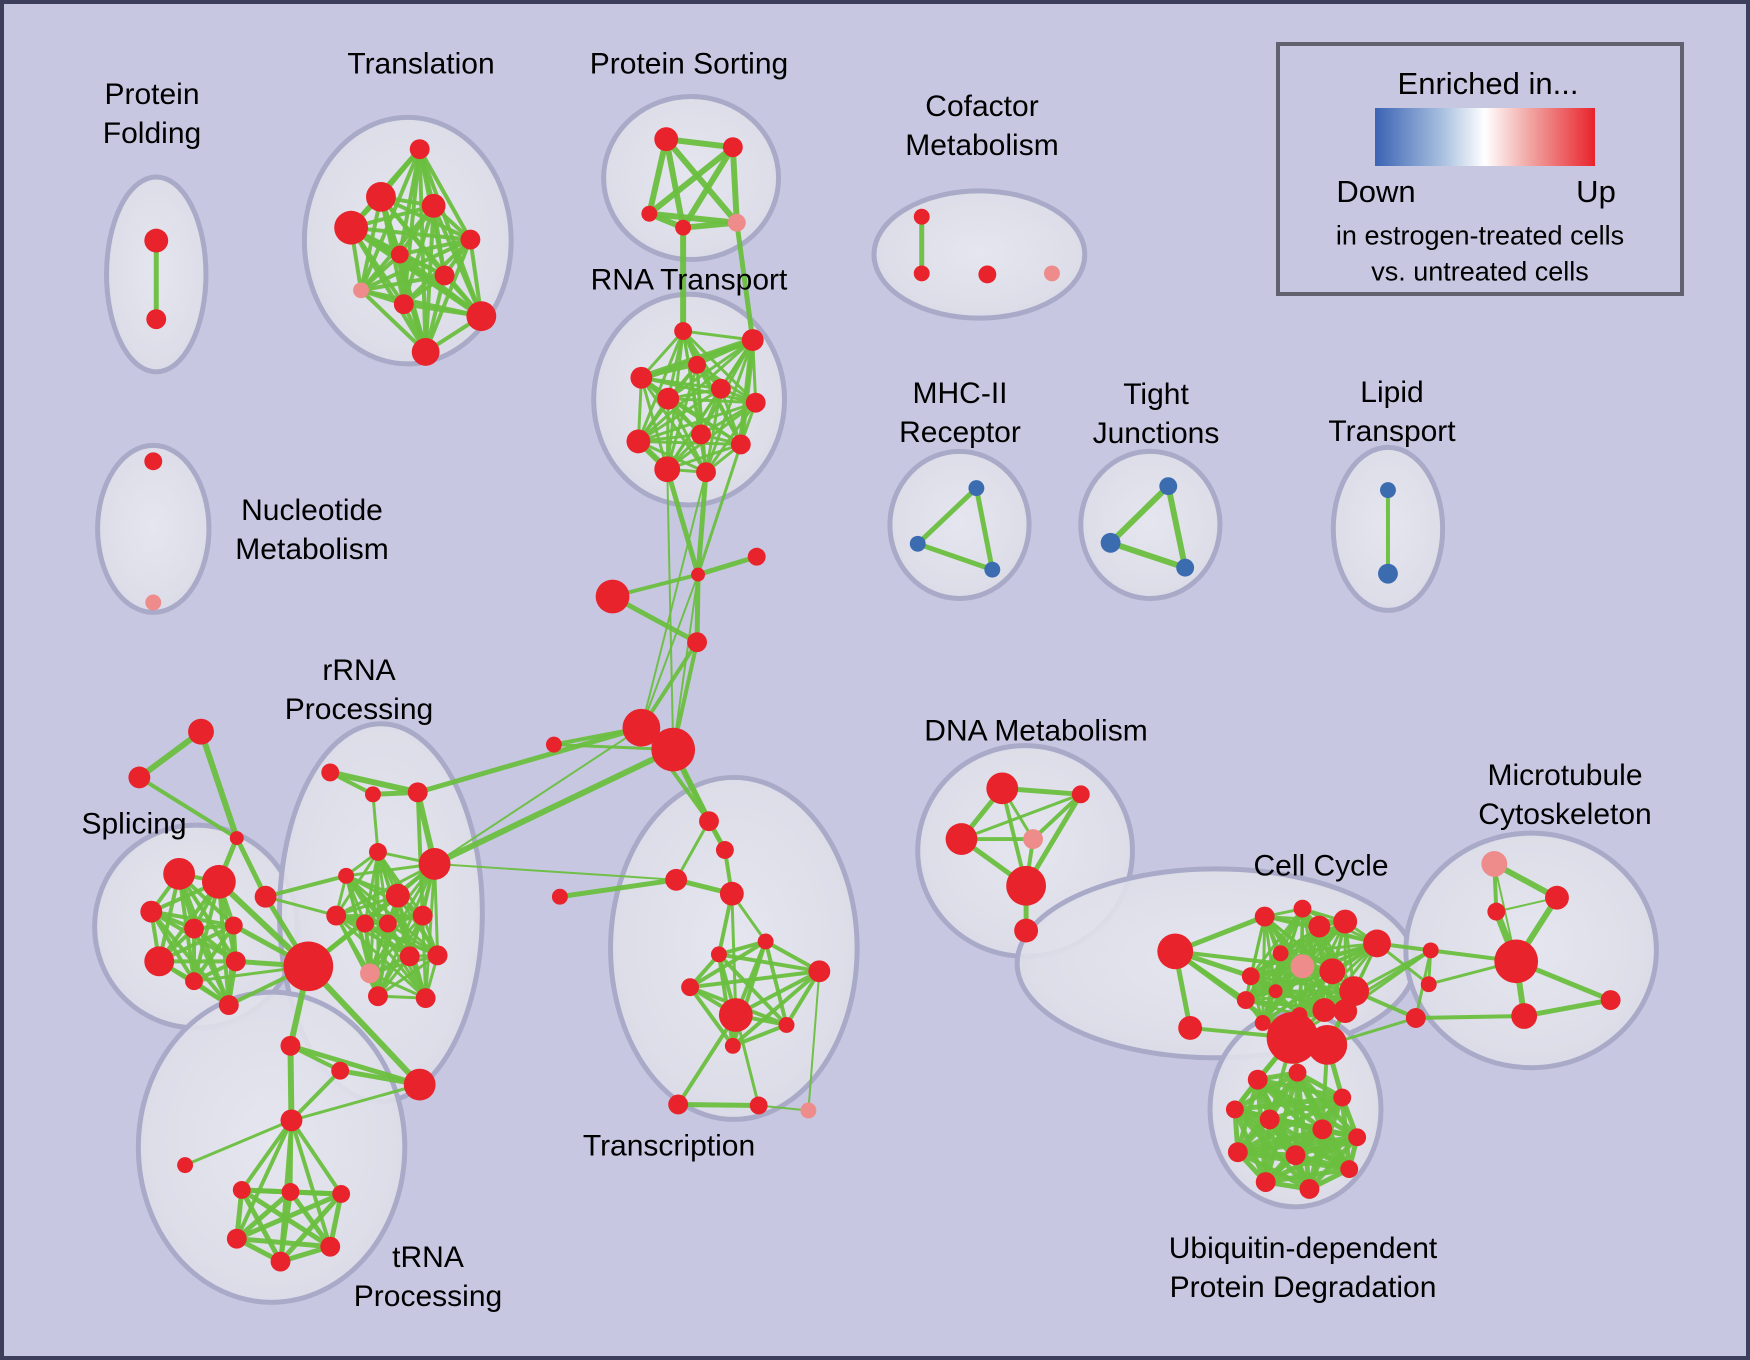  I want to click on cluster-ellipse-nucleotide-metabolism, so click(153, 528).